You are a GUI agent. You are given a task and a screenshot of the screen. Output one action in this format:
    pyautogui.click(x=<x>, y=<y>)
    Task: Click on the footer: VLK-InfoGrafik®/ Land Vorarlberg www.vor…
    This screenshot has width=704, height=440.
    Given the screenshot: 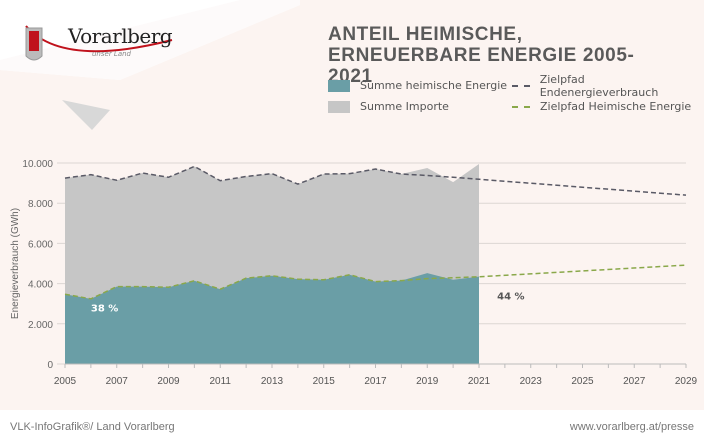 What is the action you would take?
    pyautogui.click(x=352, y=425)
    